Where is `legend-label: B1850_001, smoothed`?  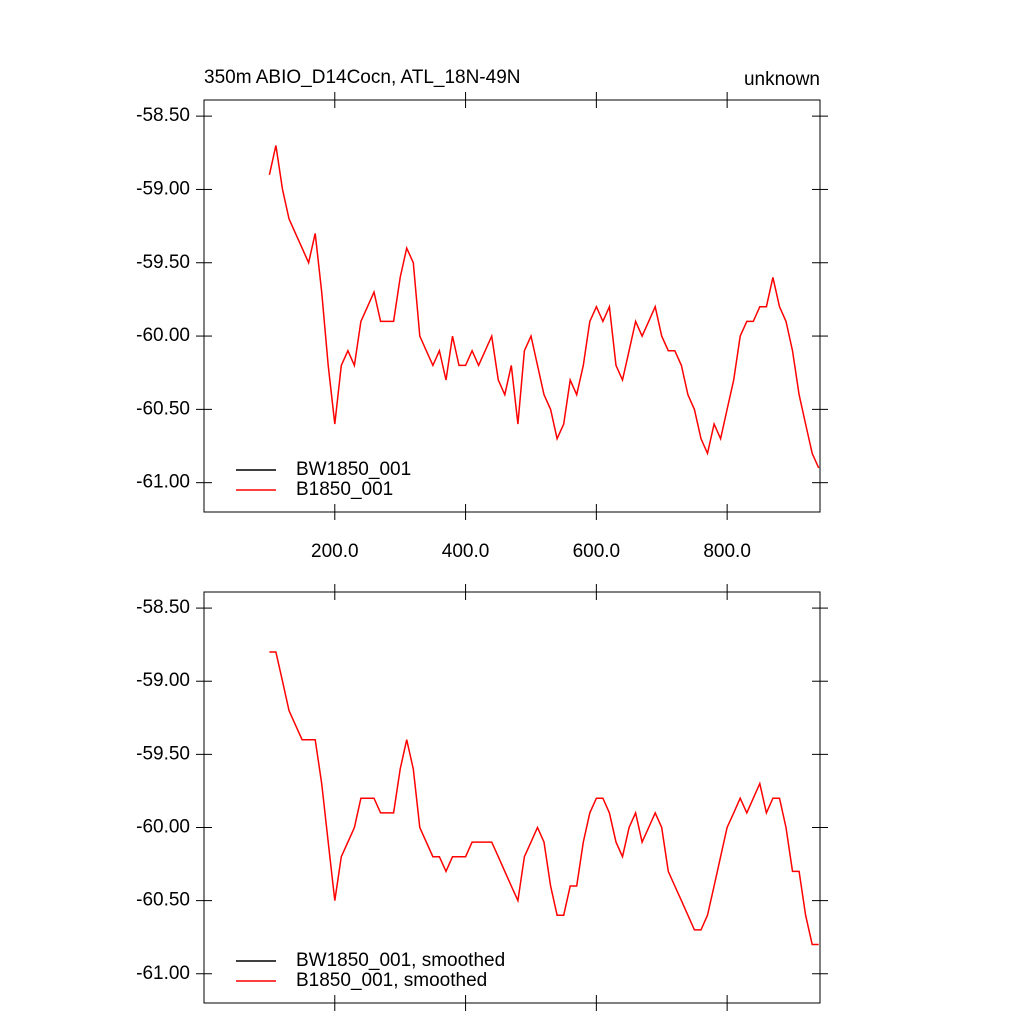 legend-label: B1850_001, smoothed is located at coordinates (391, 980).